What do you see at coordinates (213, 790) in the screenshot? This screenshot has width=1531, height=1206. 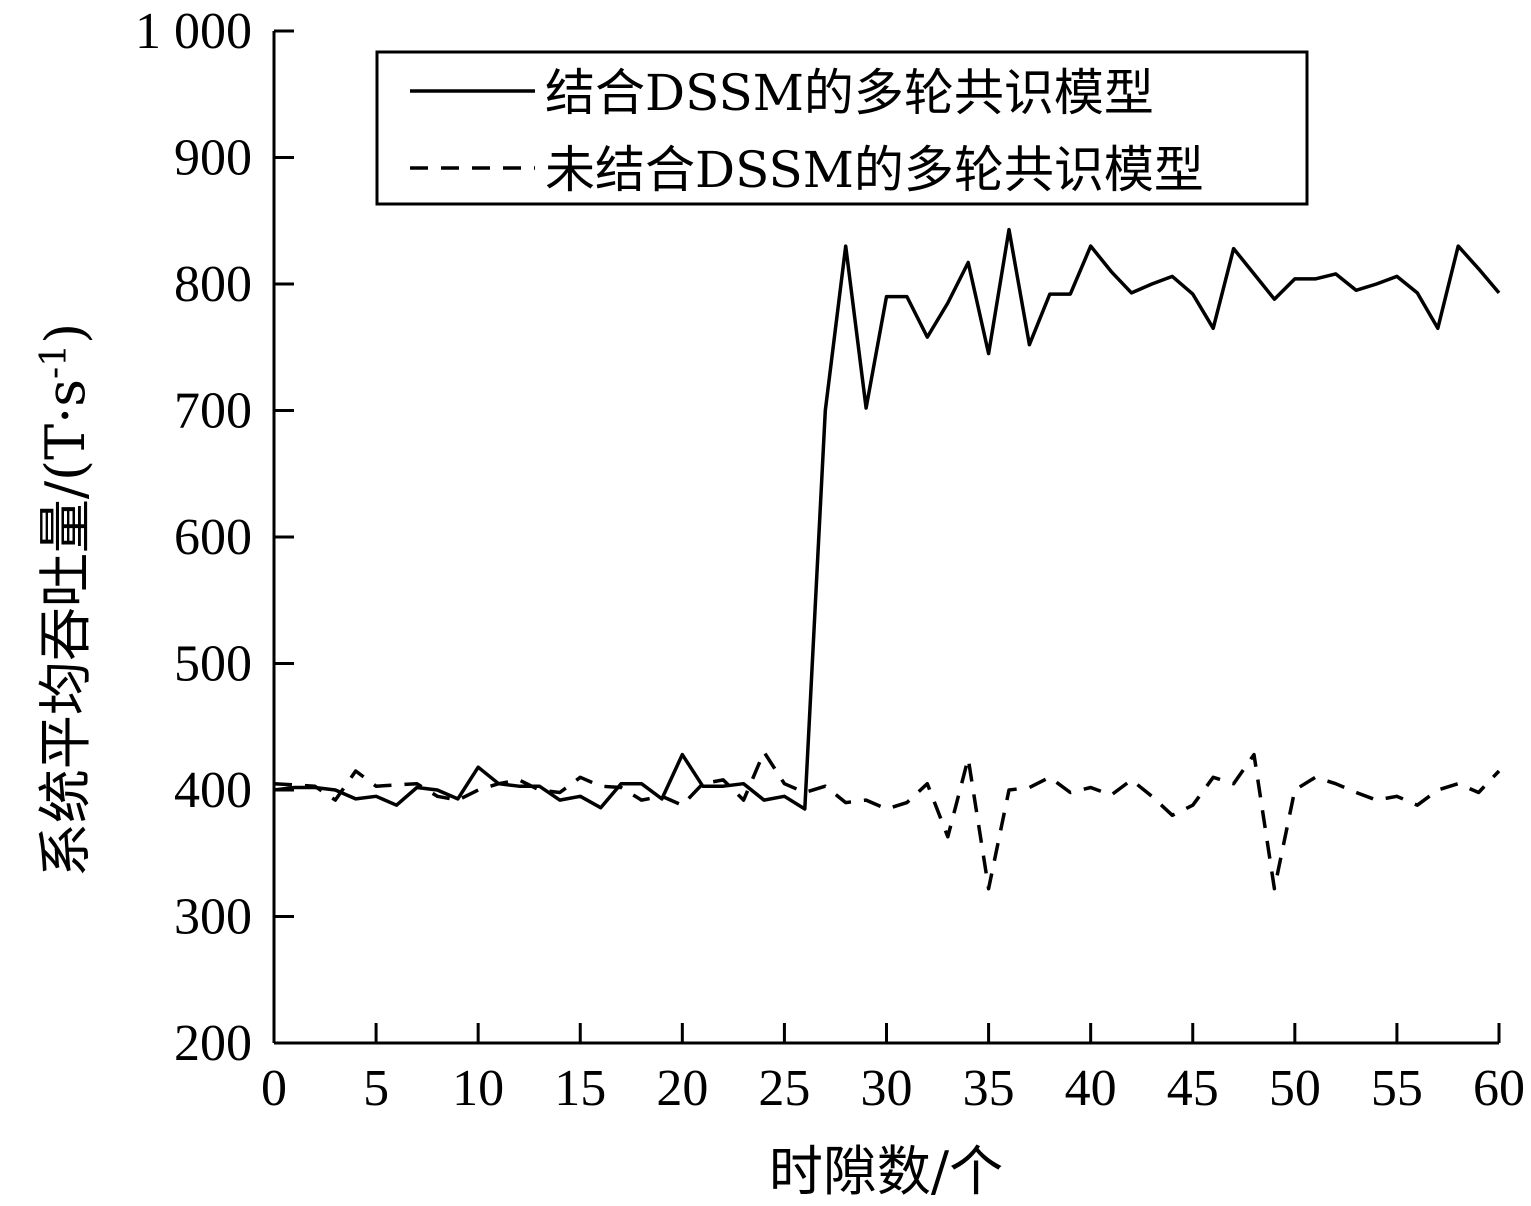 I see `y-tick-label: 400` at bounding box center [213, 790].